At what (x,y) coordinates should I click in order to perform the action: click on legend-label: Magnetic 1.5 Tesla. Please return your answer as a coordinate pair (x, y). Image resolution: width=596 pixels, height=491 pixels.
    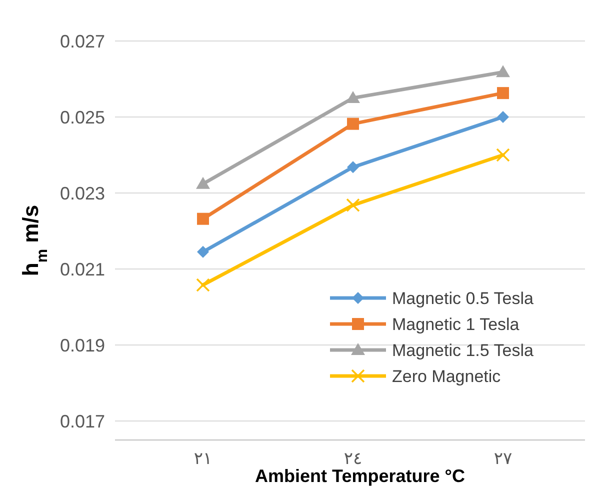
    Looking at the image, I should click on (463, 350).